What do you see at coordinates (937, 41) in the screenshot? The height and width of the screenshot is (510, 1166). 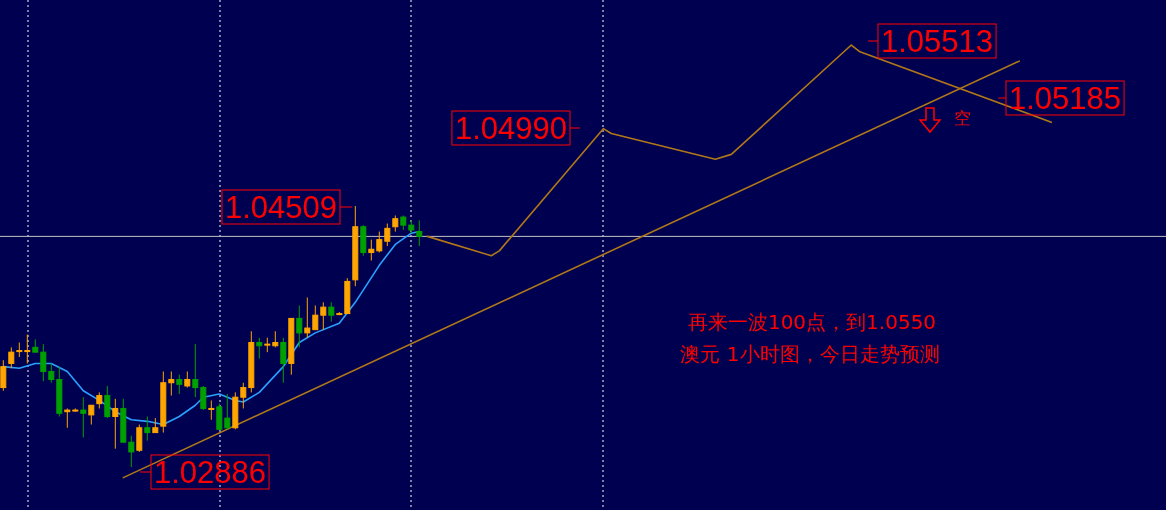 I see `text: 1.05513` at bounding box center [937, 41].